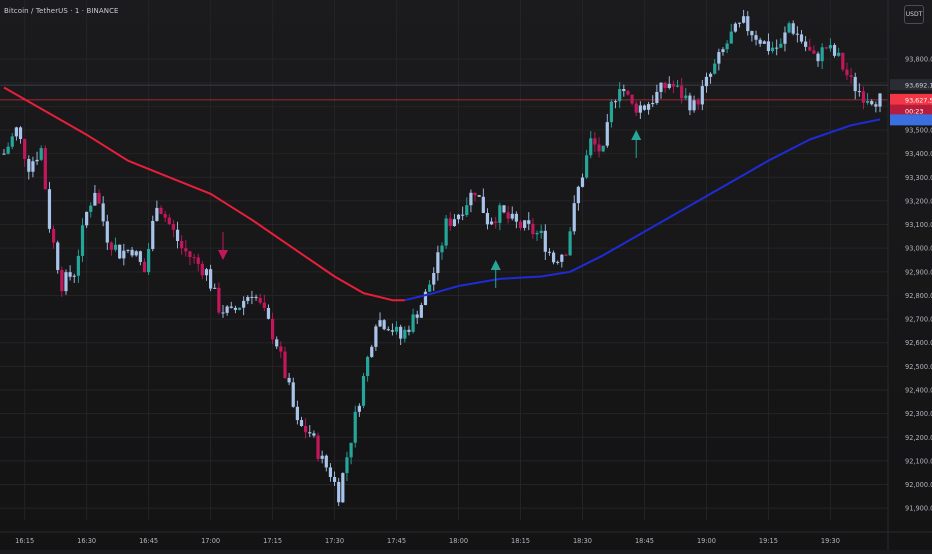 The image size is (932, 554). What do you see at coordinates (918, 225) in the screenshot?
I see `y-tick-label: 93,100.00` at bounding box center [918, 225].